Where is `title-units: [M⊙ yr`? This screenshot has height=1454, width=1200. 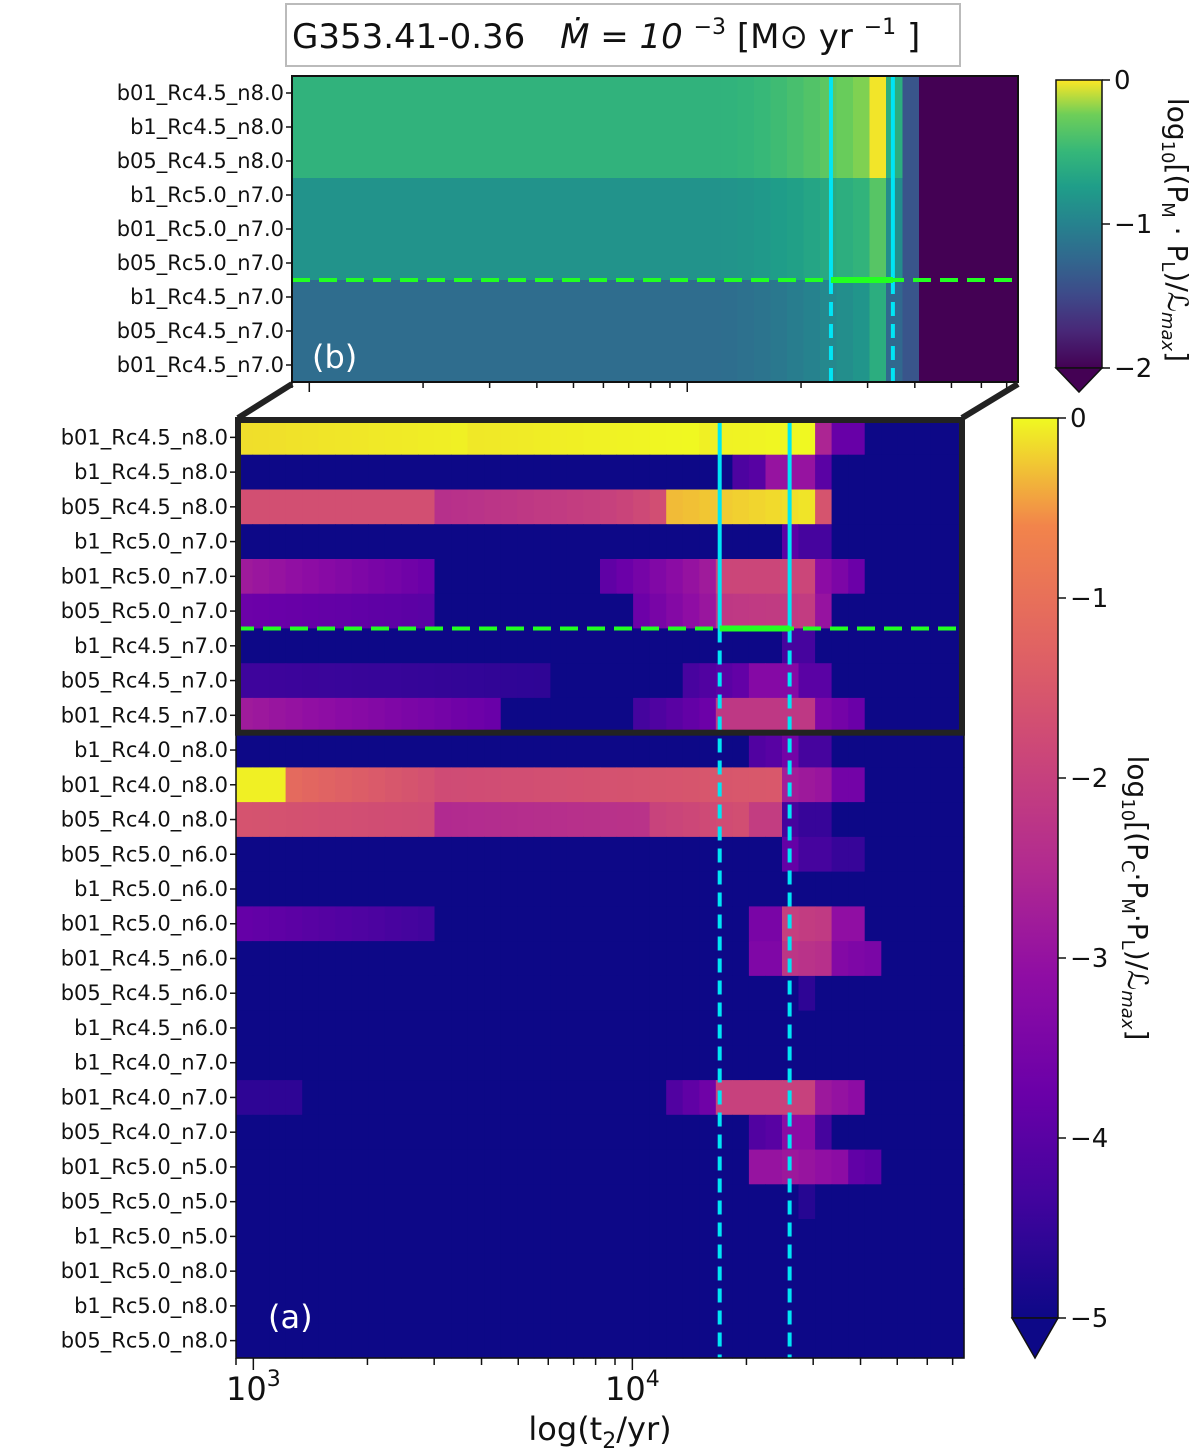 title-units: [M⊙ yr is located at coordinates (795, 37).